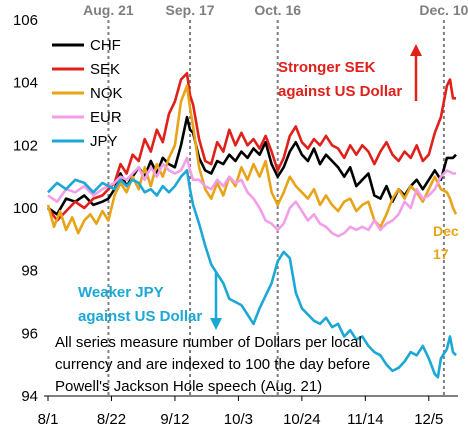  What do you see at coordinates (190, 10) in the screenshot?
I see `event-label-sep-17: Sep. 17` at bounding box center [190, 10].